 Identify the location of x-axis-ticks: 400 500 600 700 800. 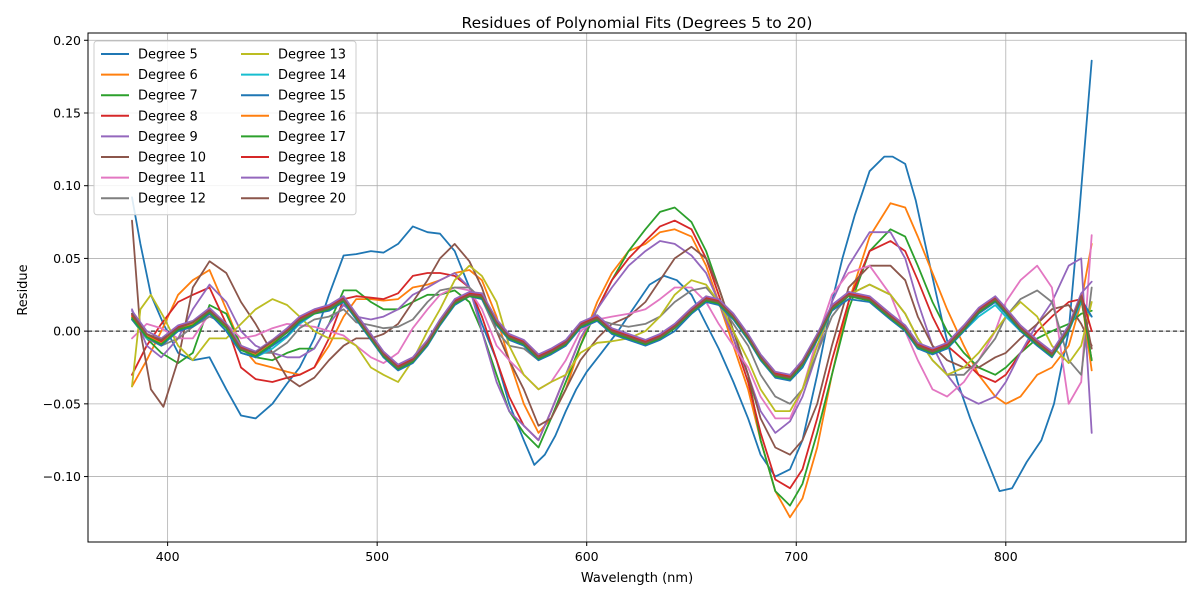
(587, 553).